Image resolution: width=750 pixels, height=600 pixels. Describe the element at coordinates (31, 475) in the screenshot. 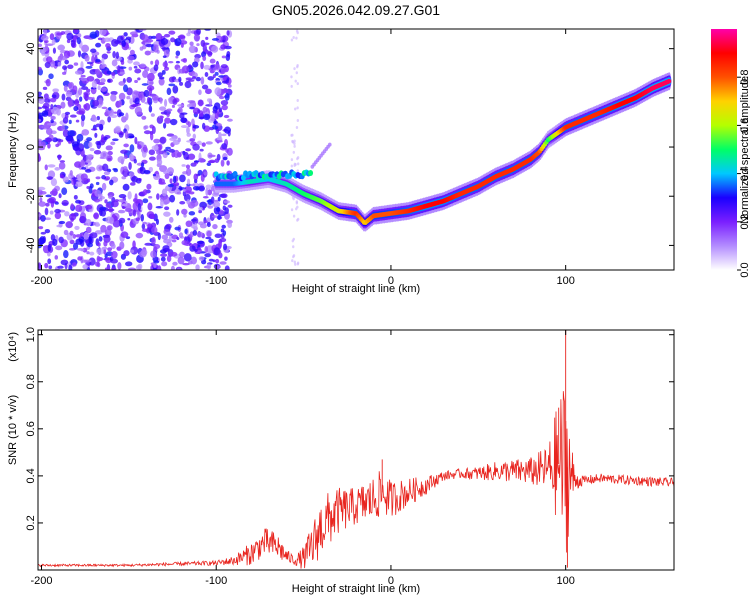

I see `y-tick-label: 0.4` at that location.